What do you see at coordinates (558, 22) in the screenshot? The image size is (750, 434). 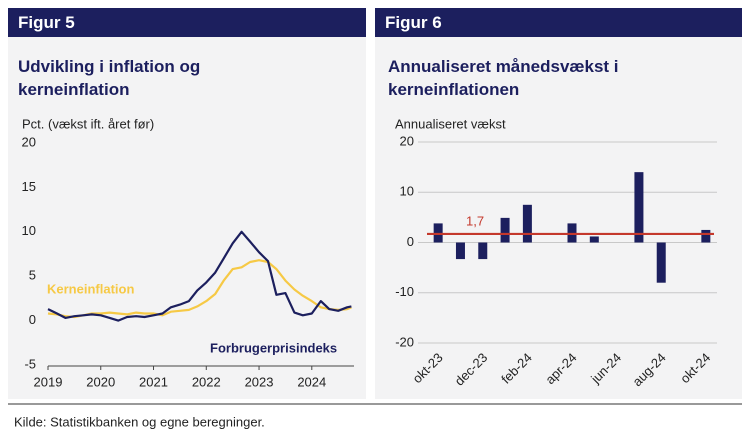 I see `figure-header: Figur 6` at bounding box center [558, 22].